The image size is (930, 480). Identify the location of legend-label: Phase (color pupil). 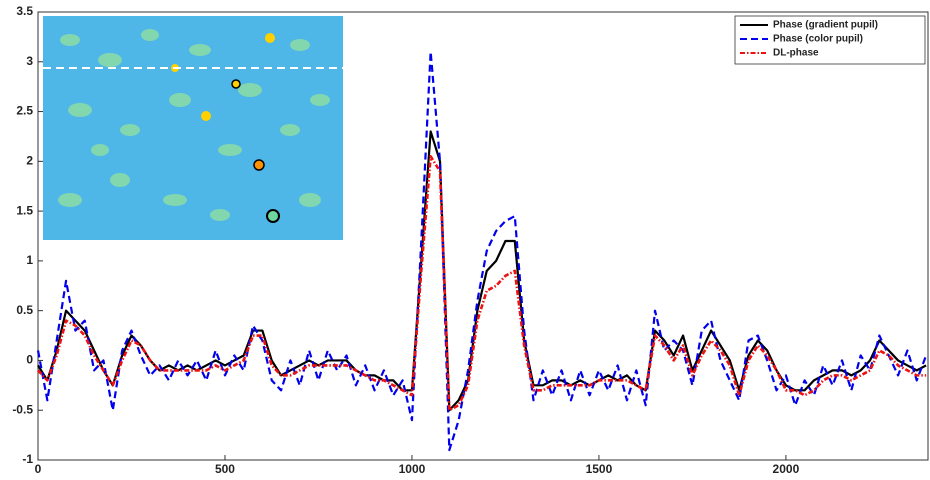
(818, 39).